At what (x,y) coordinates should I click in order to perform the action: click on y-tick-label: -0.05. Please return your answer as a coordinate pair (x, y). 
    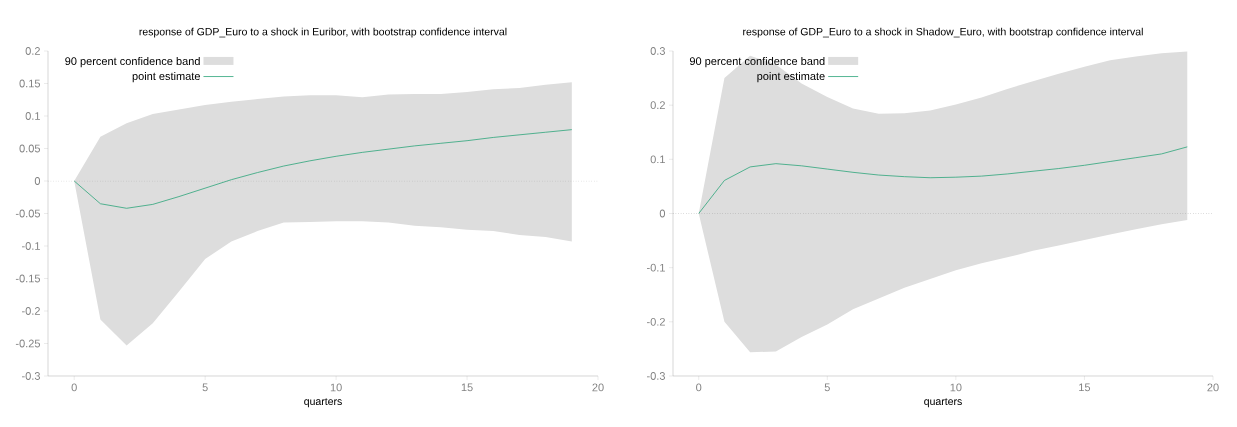
    Looking at the image, I should click on (28, 213).